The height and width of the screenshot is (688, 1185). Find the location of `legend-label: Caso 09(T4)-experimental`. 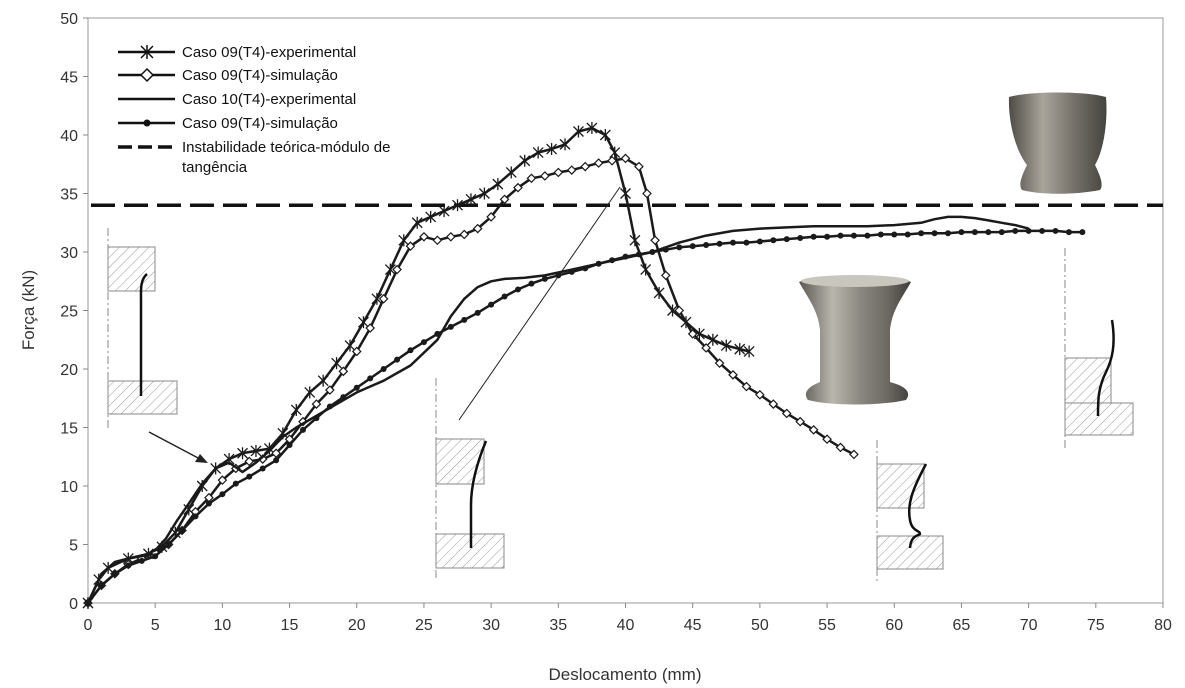

legend-label: Caso 09(T4)-experimental is located at coordinates (269, 52).